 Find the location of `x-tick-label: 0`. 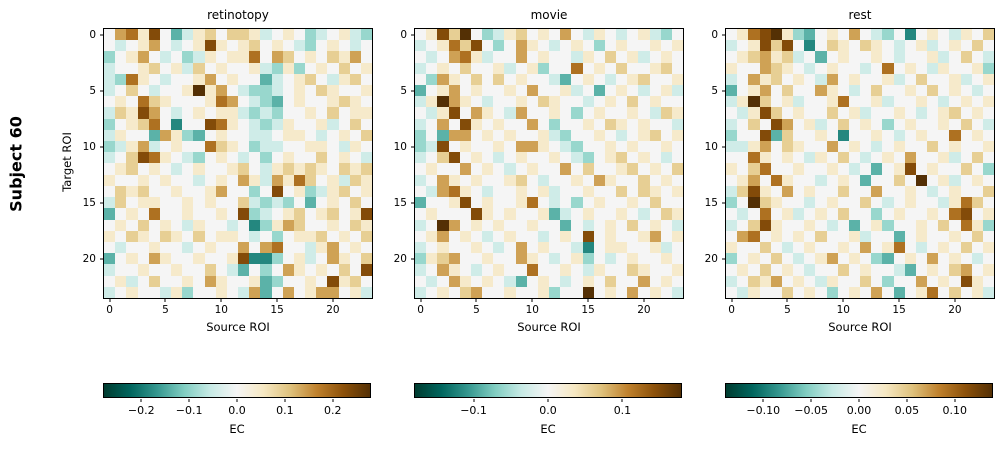

x-tick-label: 0 is located at coordinates (109, 310).